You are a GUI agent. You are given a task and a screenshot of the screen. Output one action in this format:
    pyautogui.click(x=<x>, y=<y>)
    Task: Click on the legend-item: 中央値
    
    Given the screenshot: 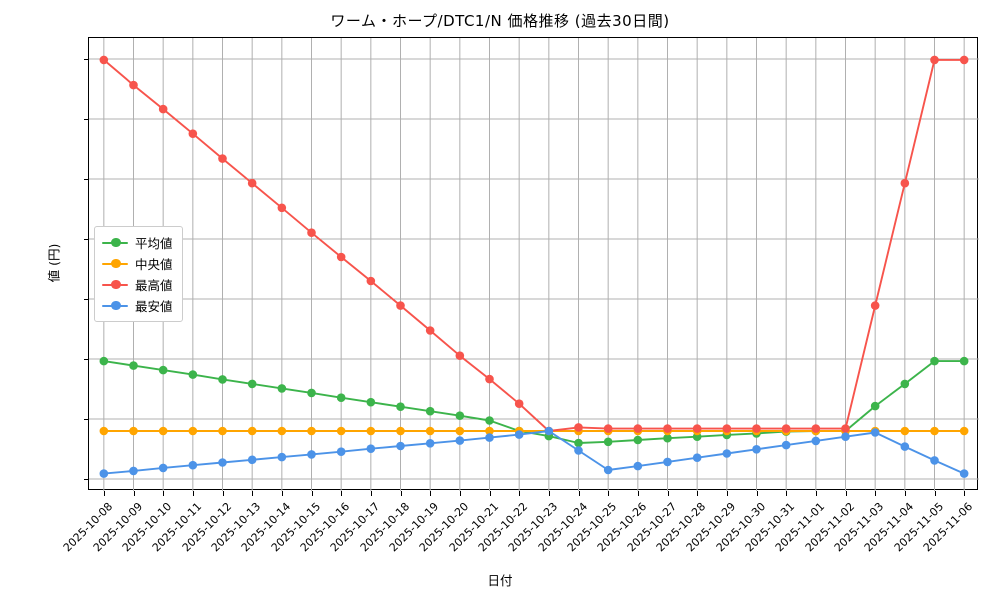 What is the action you would take?
    pyautogui.click(x=137, y=263)
    